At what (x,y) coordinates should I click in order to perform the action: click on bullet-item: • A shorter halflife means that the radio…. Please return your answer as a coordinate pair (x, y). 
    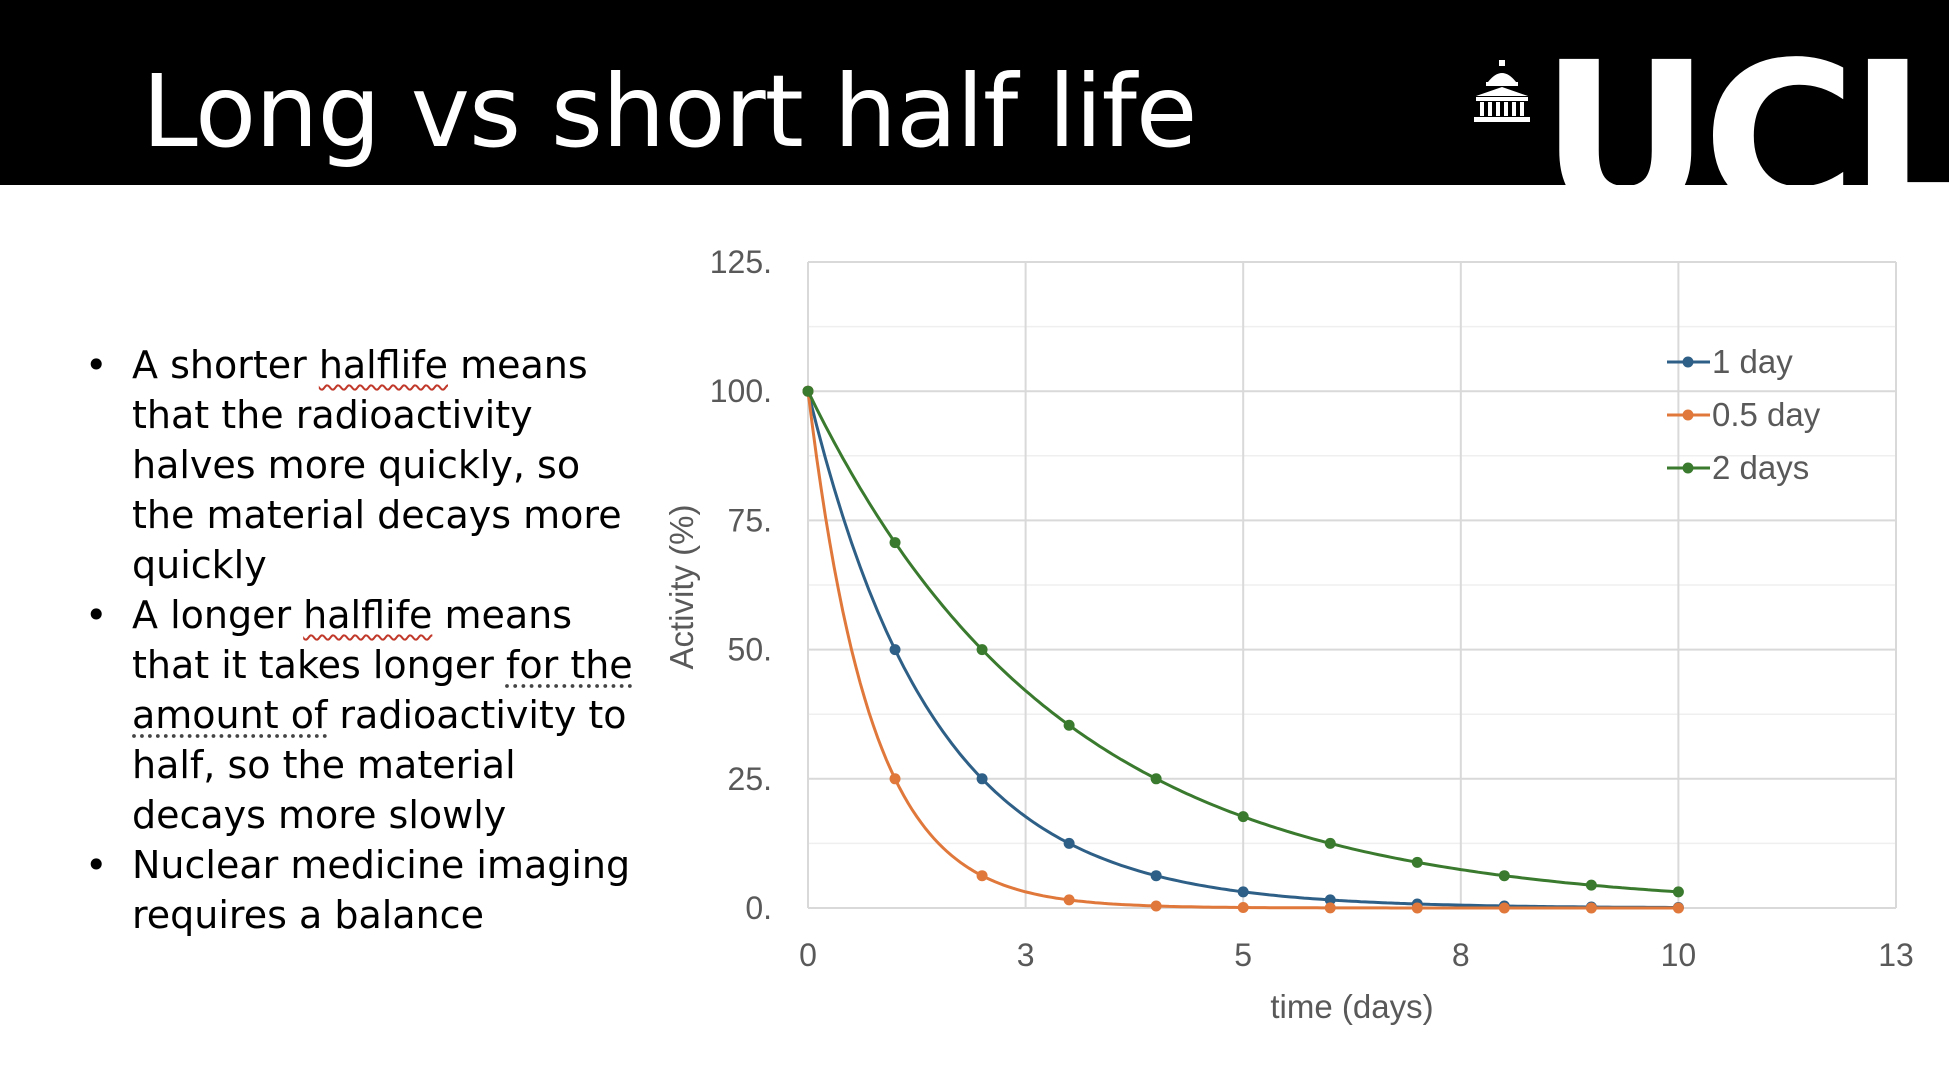
    Looking at the image, I should click on (355, 465).